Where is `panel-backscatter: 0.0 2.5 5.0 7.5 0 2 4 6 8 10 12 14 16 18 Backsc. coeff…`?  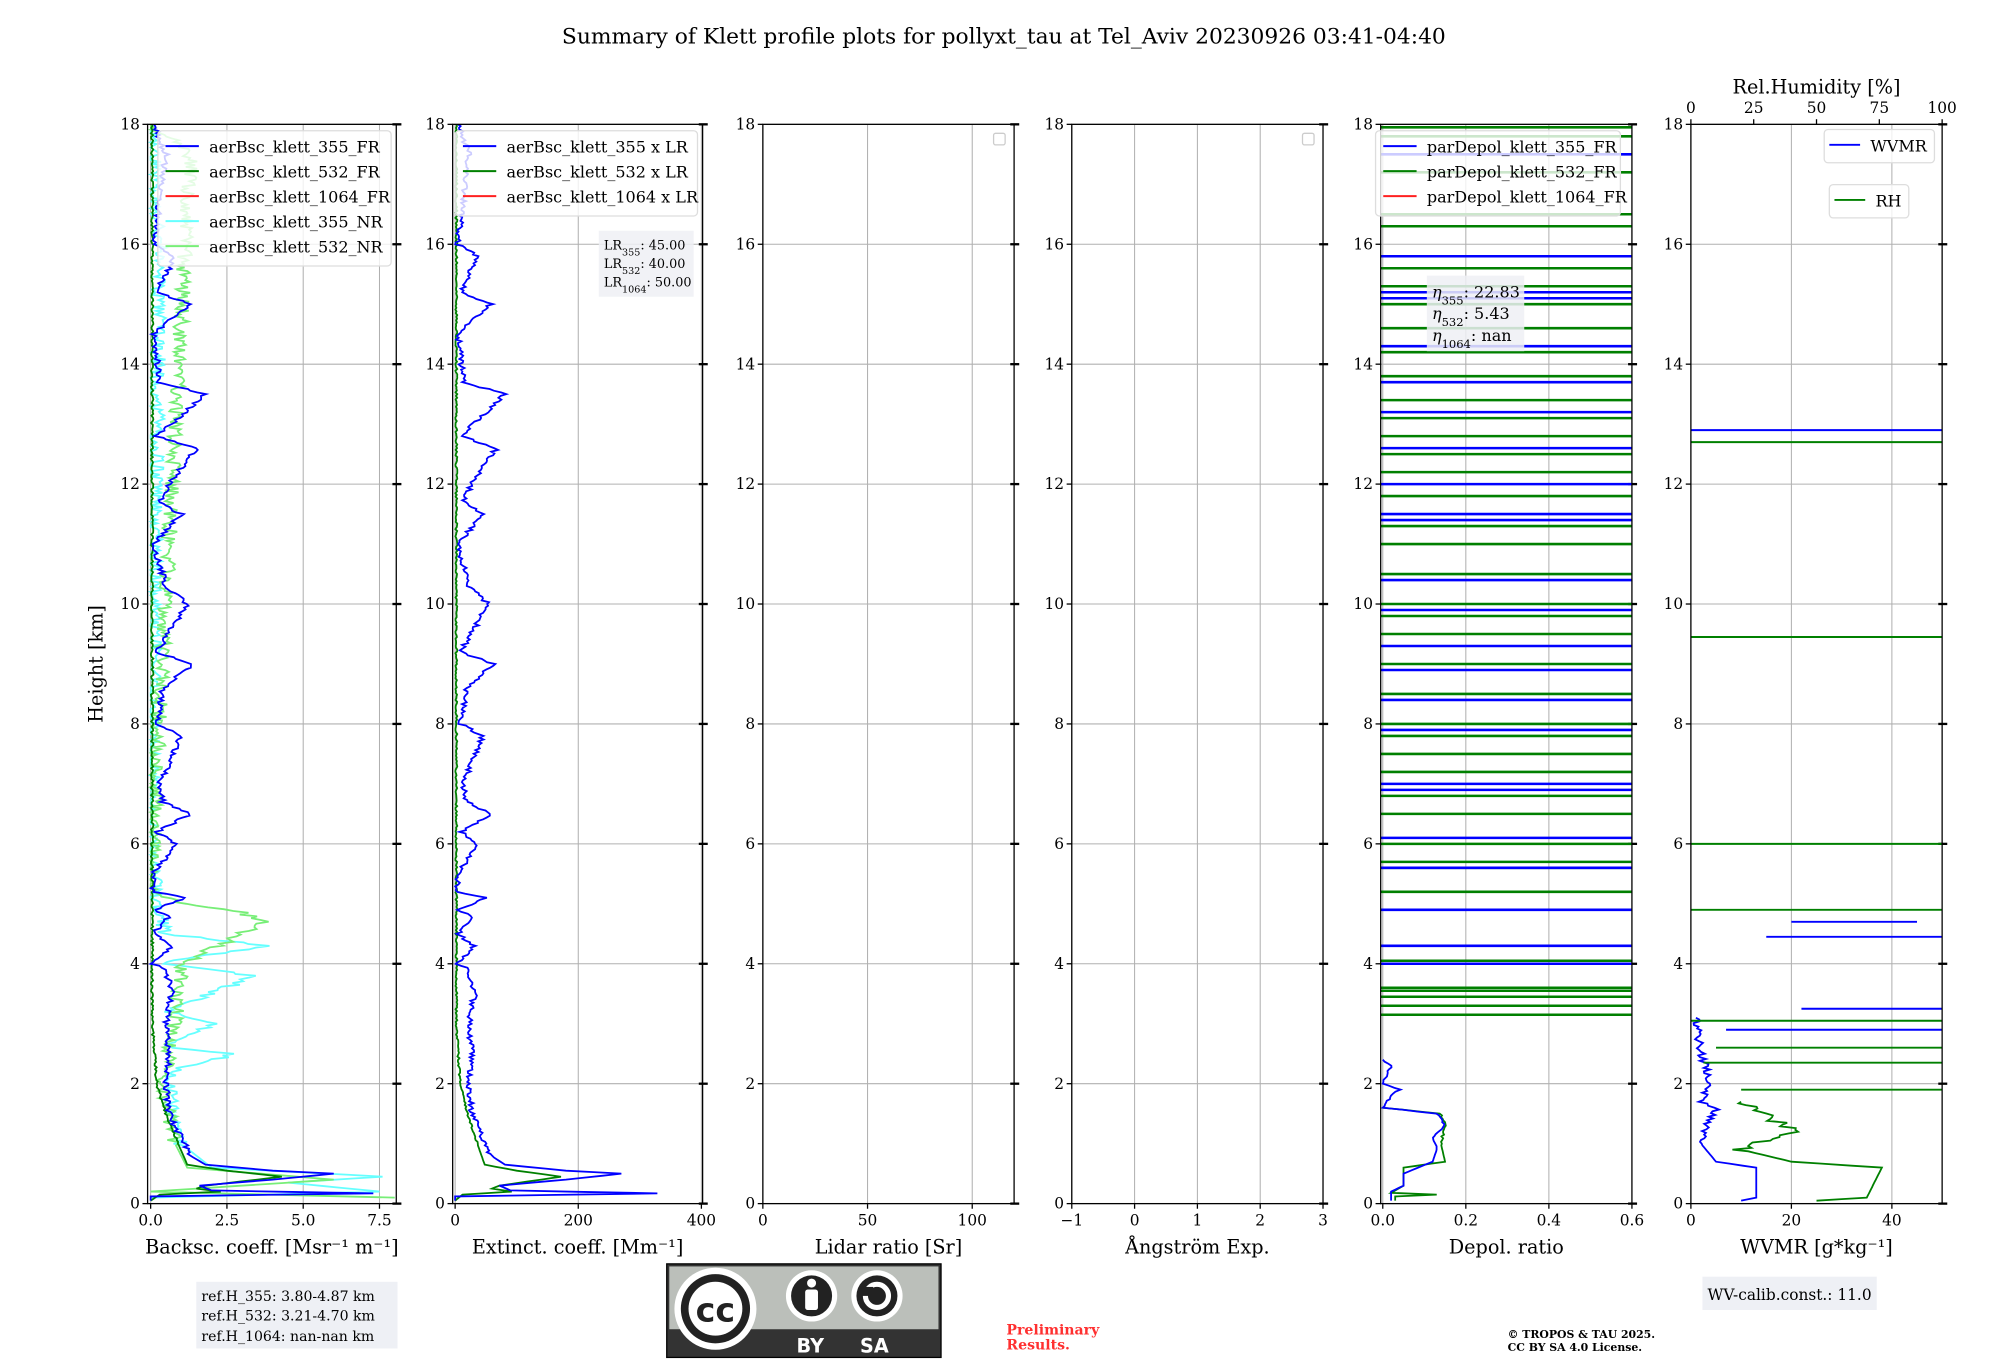 panel-backscatter: 0.0 2.5 5.0 7.5 0 2 4 6 8 10 12 14 16 18 Backsc. coeff… is located at coordinates (243, 687).